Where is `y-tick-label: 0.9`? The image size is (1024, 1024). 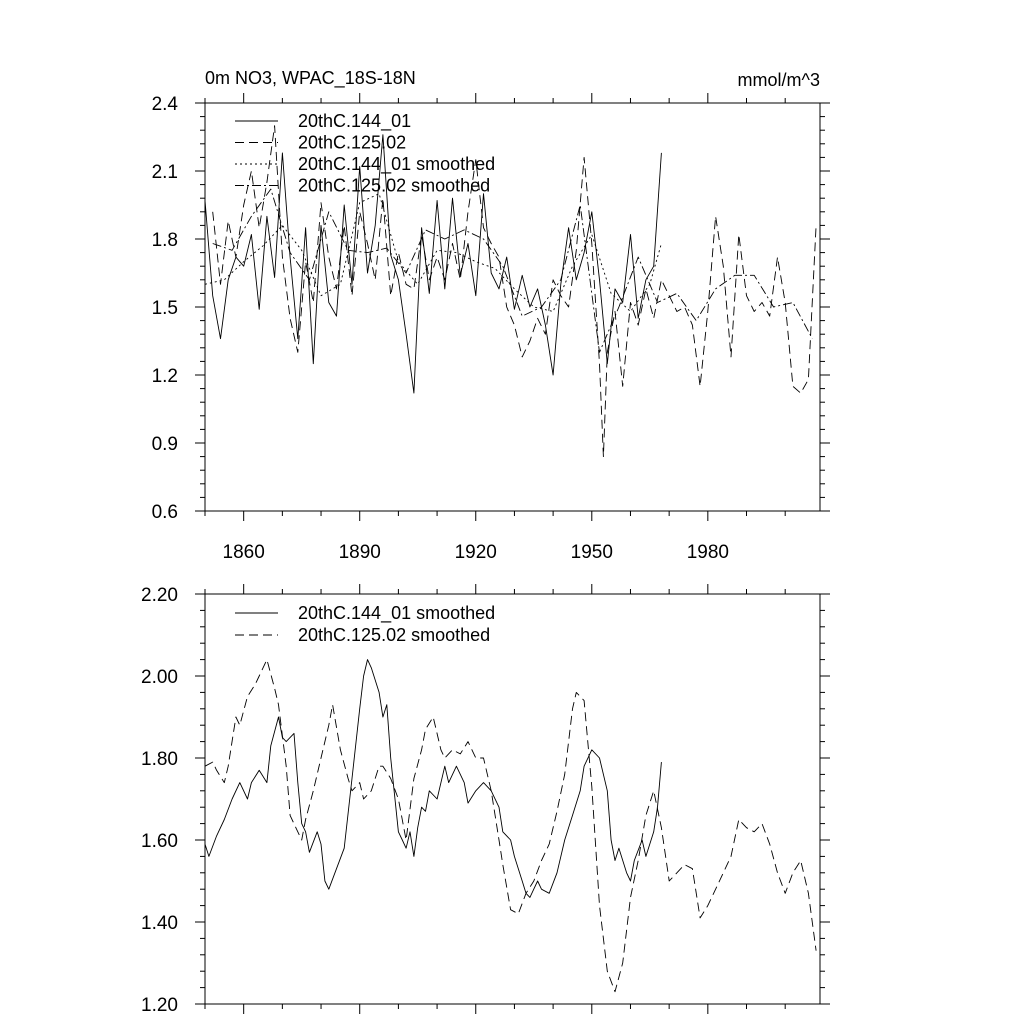 y-tick-label: 0.9 is located at coordinates (165, 444).